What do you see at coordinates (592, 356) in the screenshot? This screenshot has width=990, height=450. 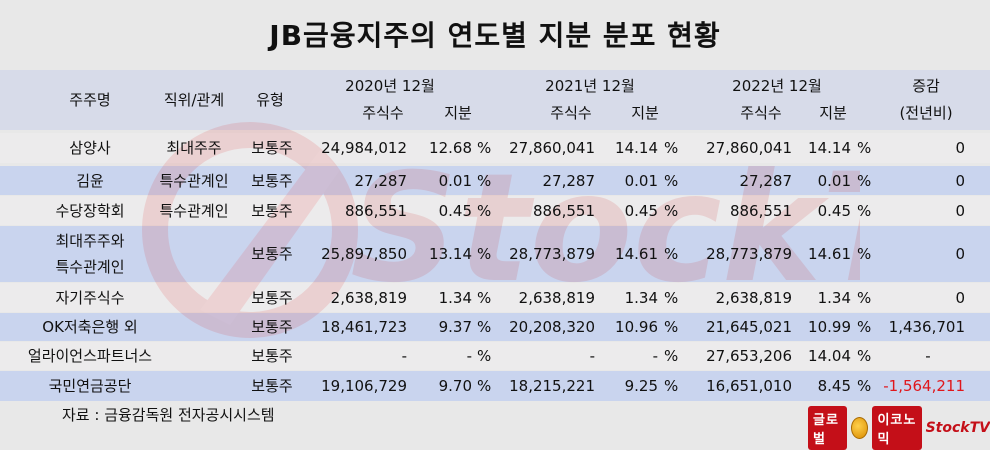 I see `shares-2021: -` at bounding box center [592, 356].